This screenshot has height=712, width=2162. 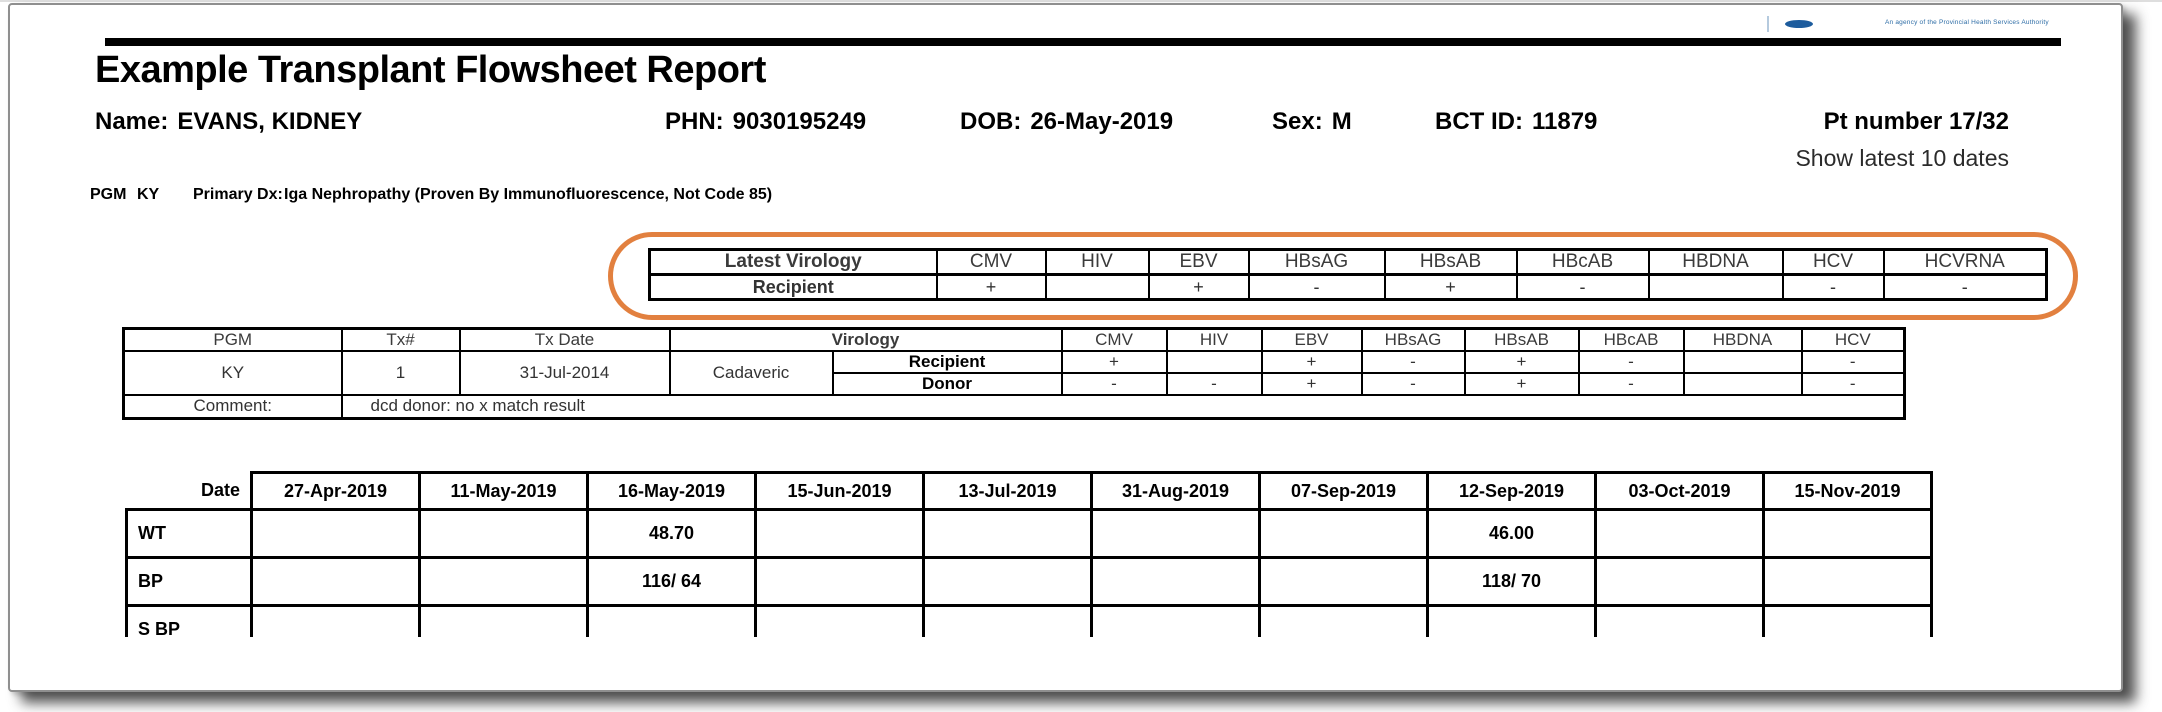 I want to click on date-label: Date, so click(x=189, y=491).